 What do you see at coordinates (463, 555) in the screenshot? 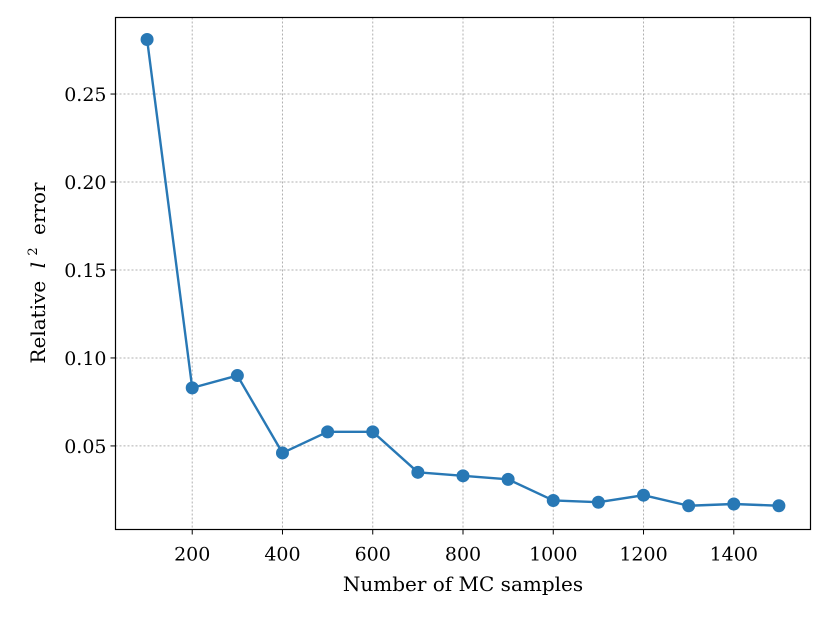
I see `x-tick-label: 800` at bounding box center [463, 555].